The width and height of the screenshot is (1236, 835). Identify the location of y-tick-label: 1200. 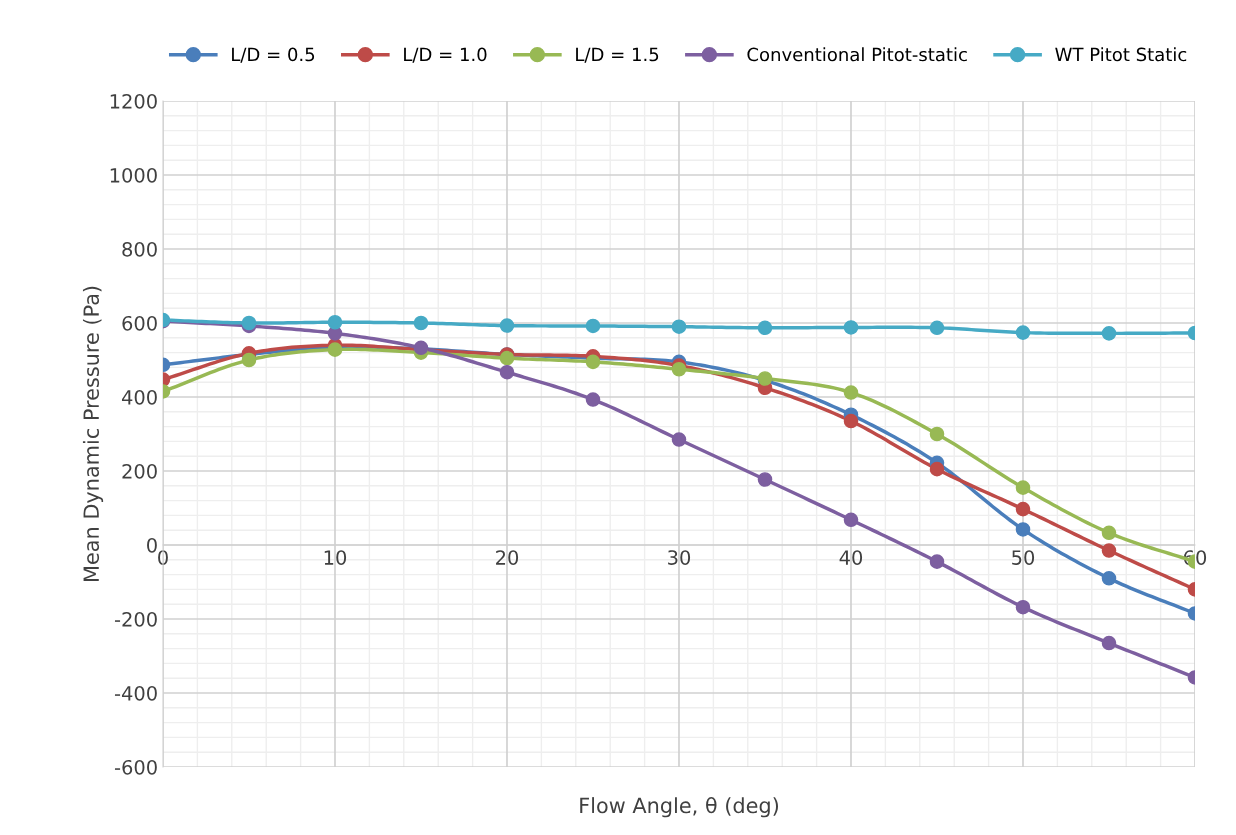
(133, 101).